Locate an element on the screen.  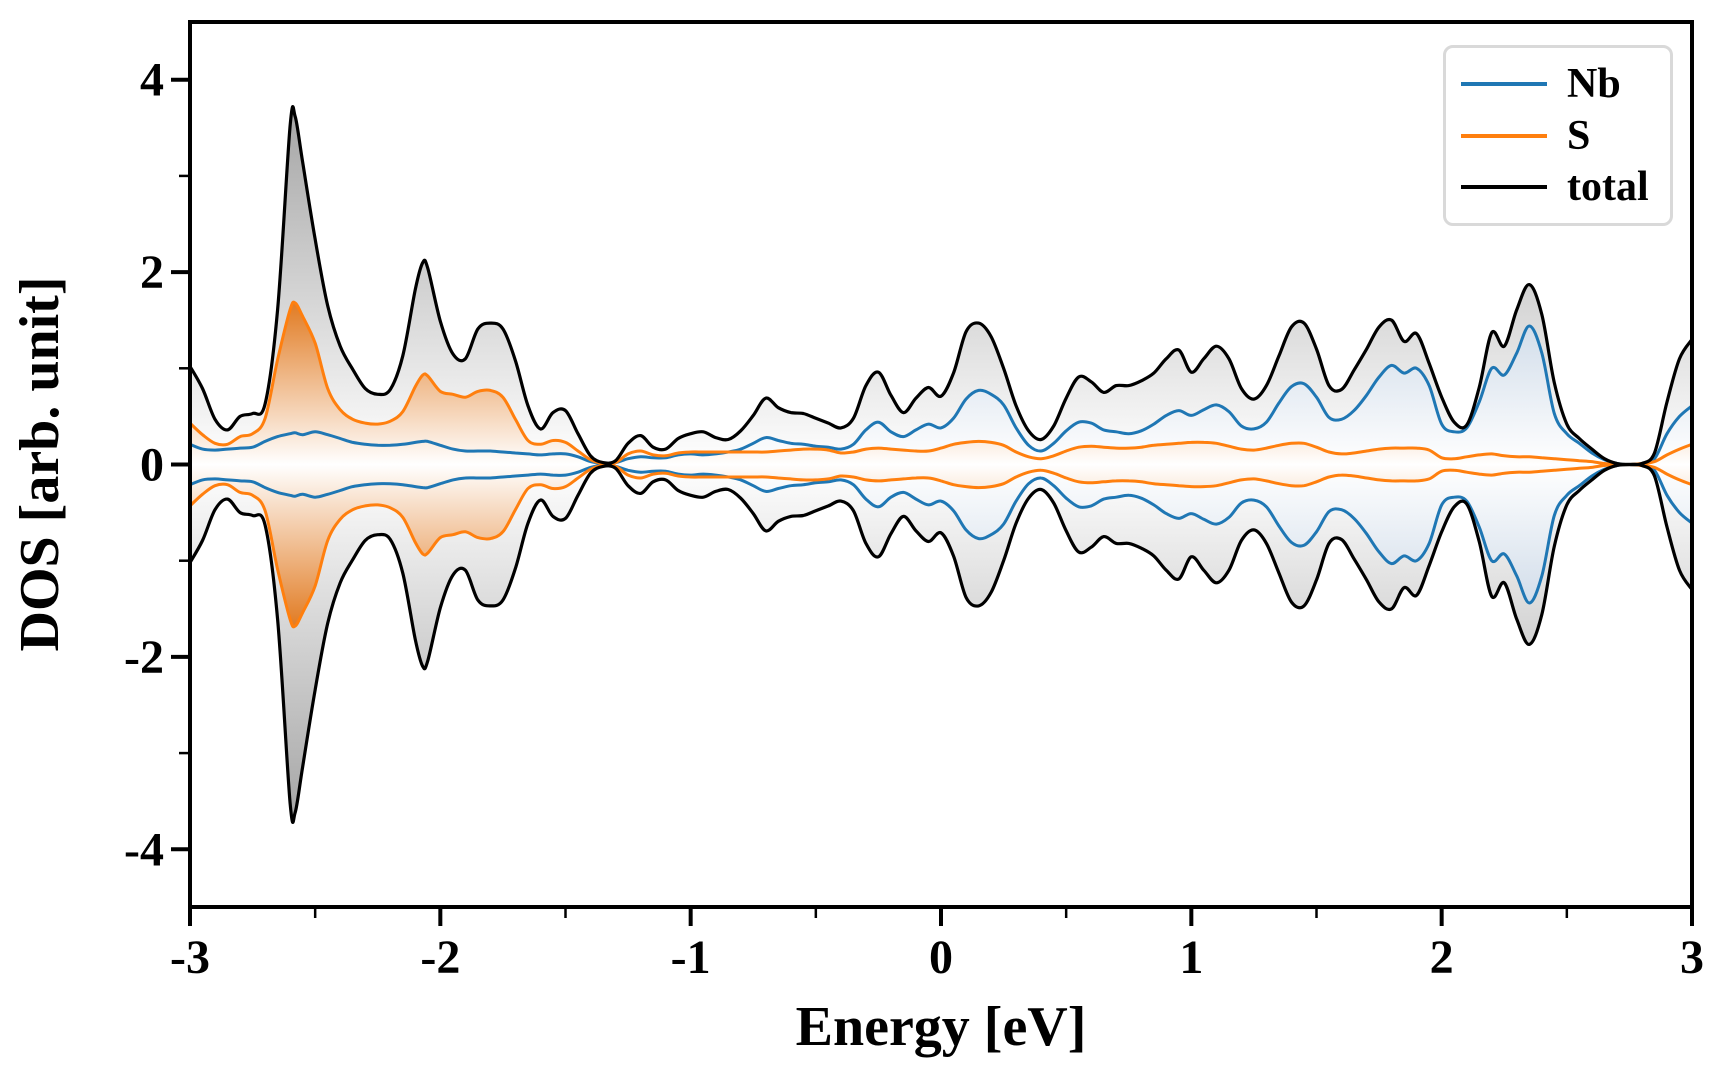
y-tick-label: 2 is located at coordinates (152, 272).